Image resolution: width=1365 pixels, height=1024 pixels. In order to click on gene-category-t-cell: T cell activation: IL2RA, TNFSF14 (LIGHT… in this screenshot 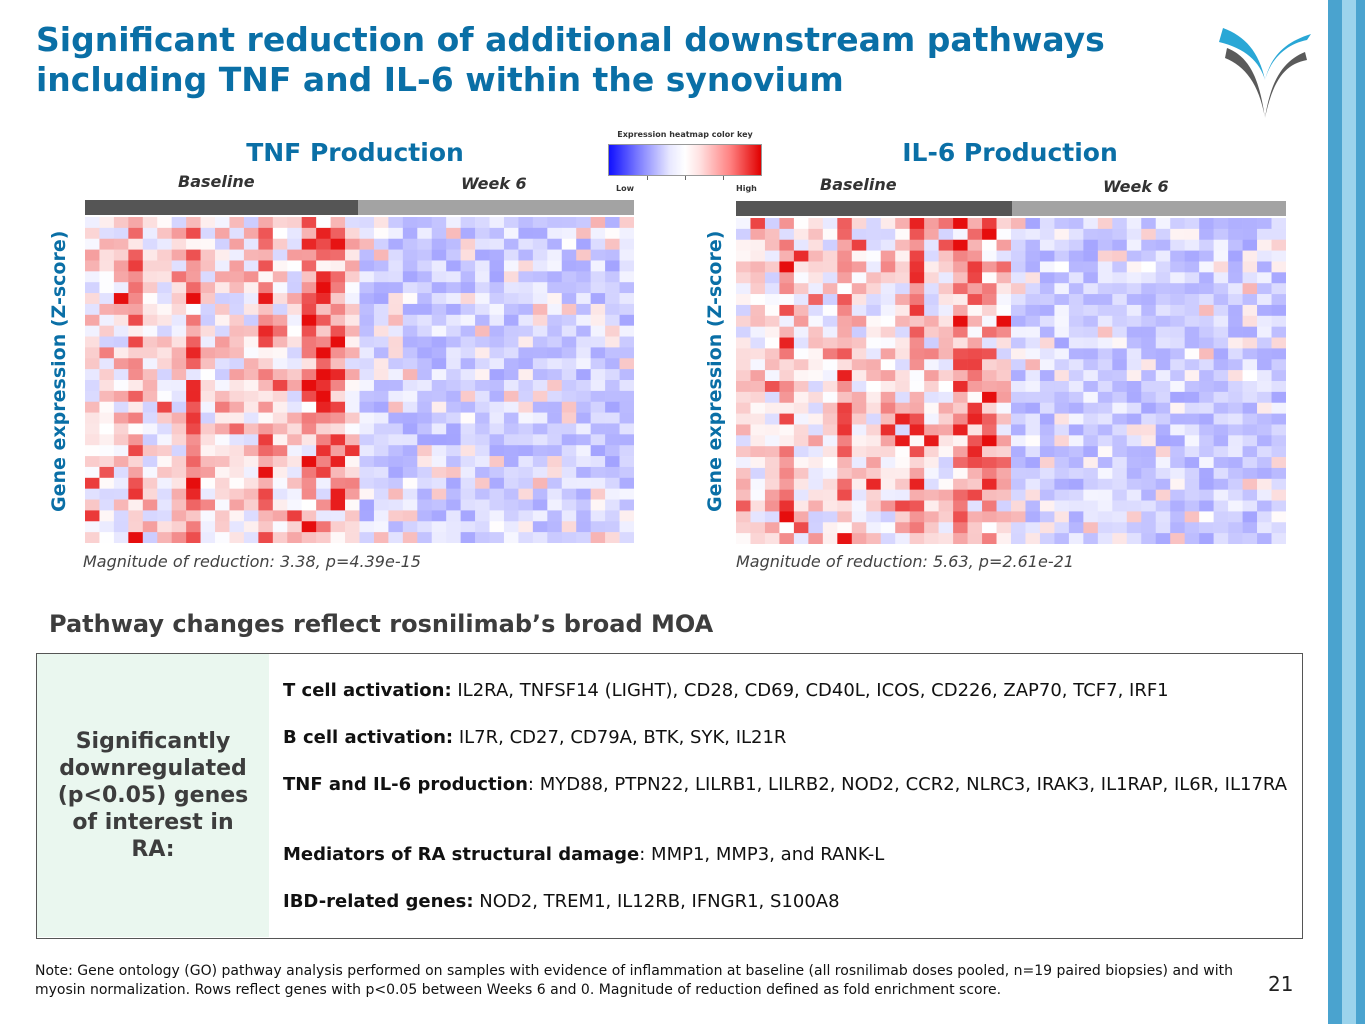, I will do `click(726, 690)`.